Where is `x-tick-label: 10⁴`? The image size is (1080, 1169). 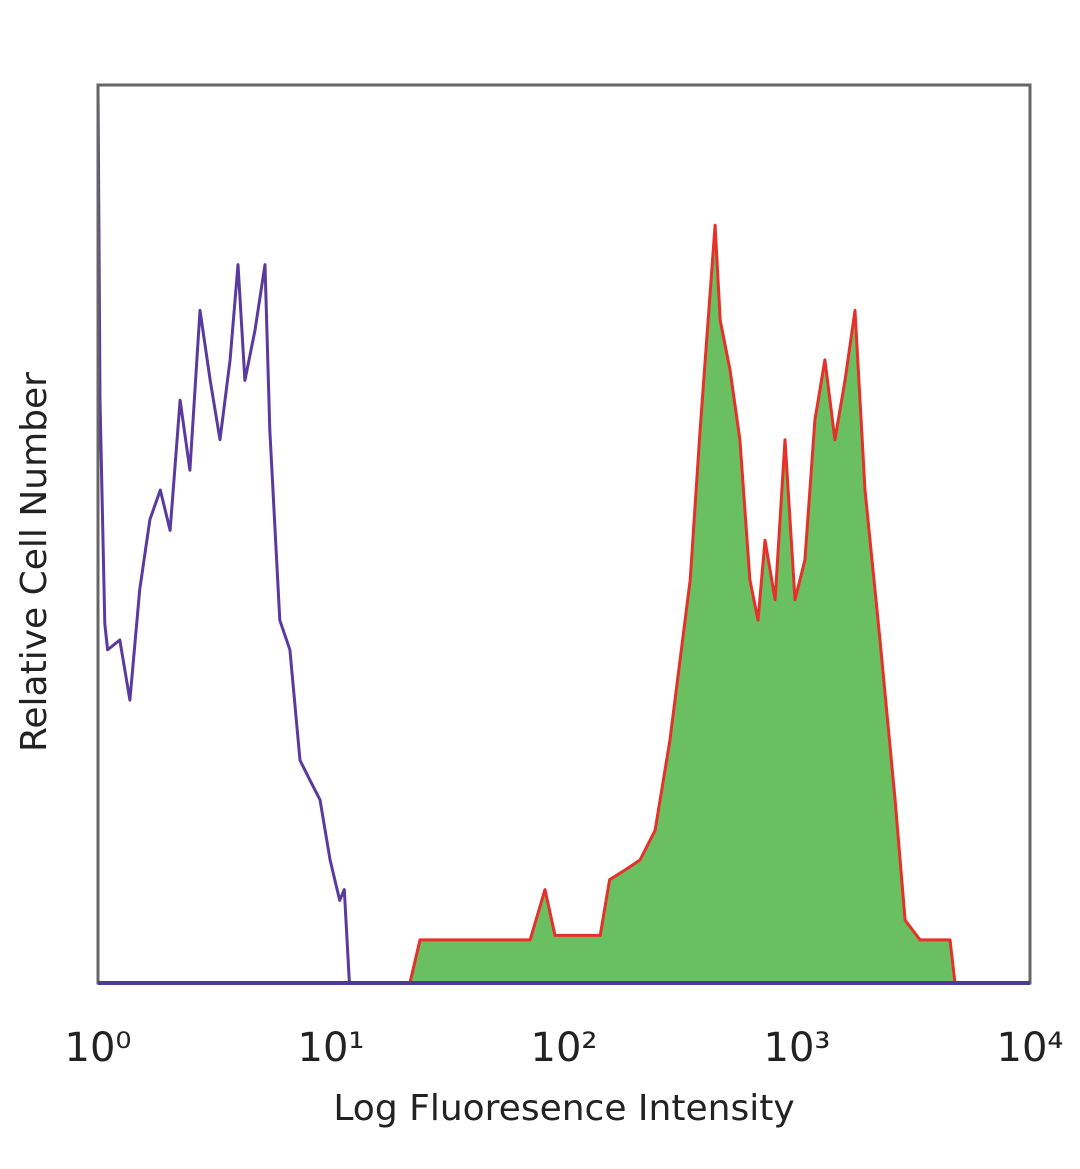
x-tick-label: 10⁴ is located at coordinates (1030, 1048).